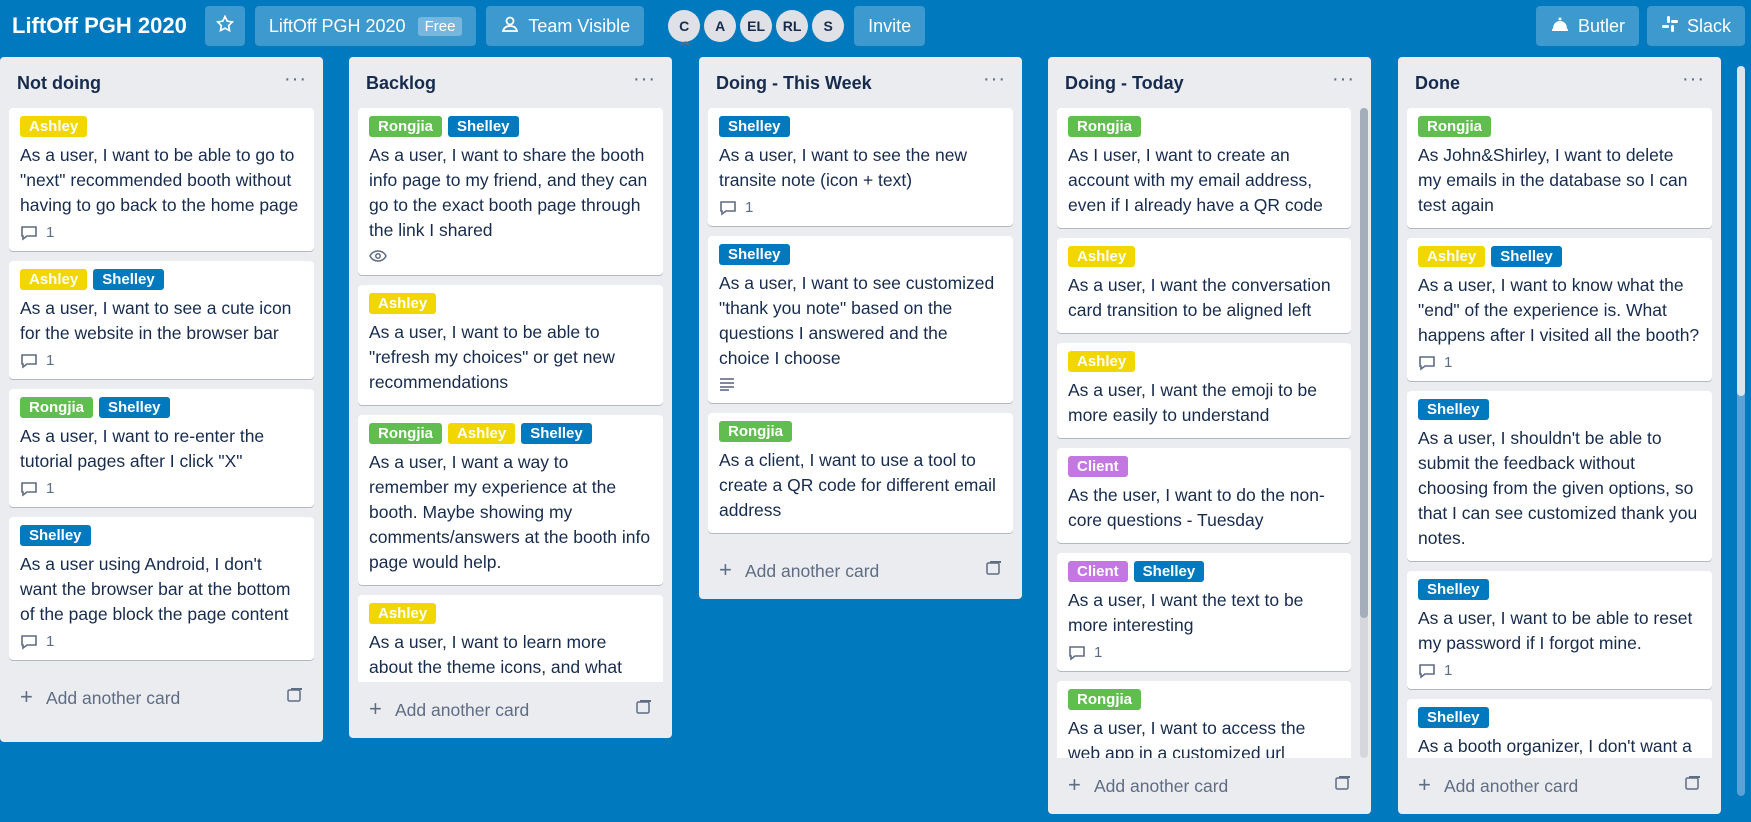  What do you see at coordinates (1695, 26) in the screenshot?
I see `slack-button: Slack` at bounding box center [1695, 26].